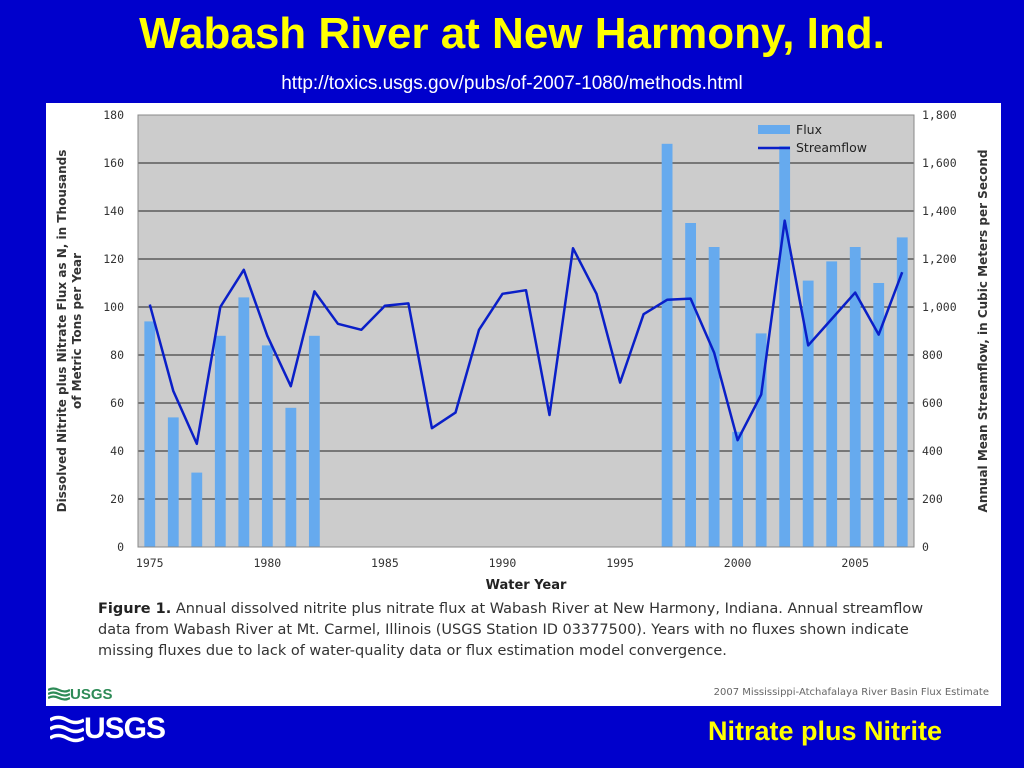  Describe the element at coordinates (512, 33) in the screenshot. I see `slide-title: Wabash River at New Harmony, Ind.` at that location.